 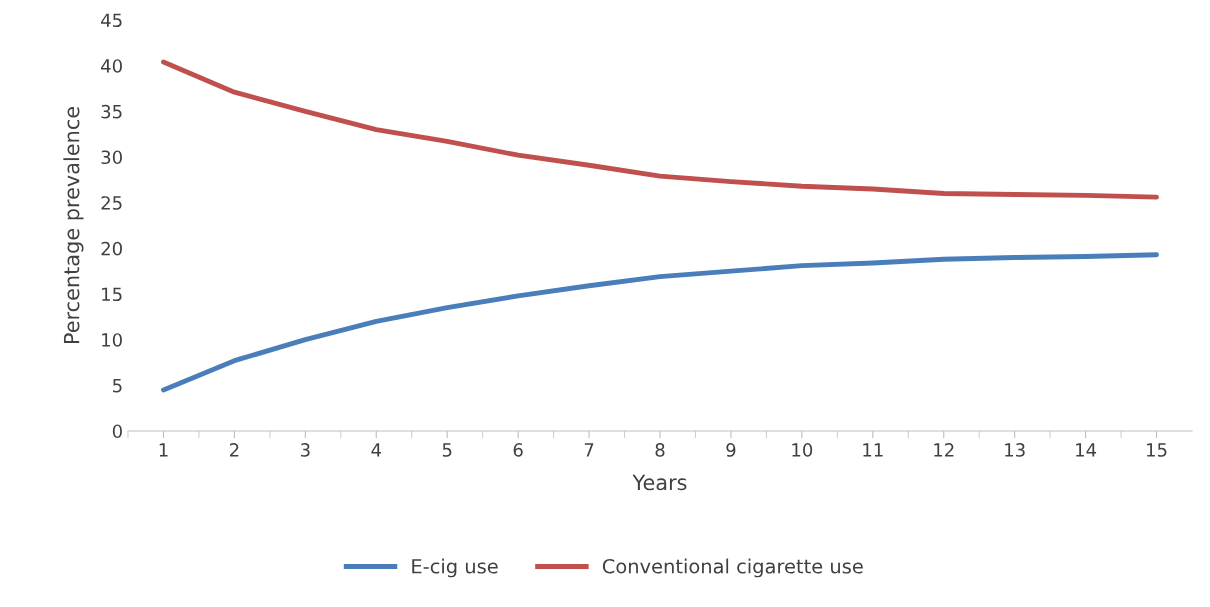 What do you see at coordinates (111, 157) in the screenshot?
I see `y-tick-label: 30` at bounding box center [111, 157].